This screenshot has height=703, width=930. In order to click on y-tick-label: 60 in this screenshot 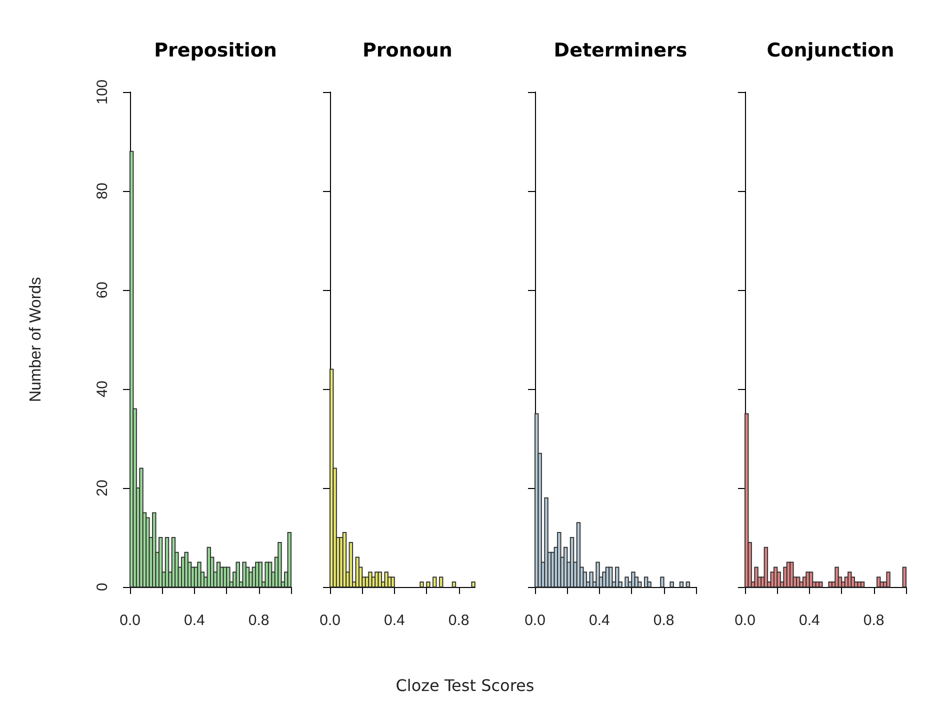, I will do `click(102, 290)`.